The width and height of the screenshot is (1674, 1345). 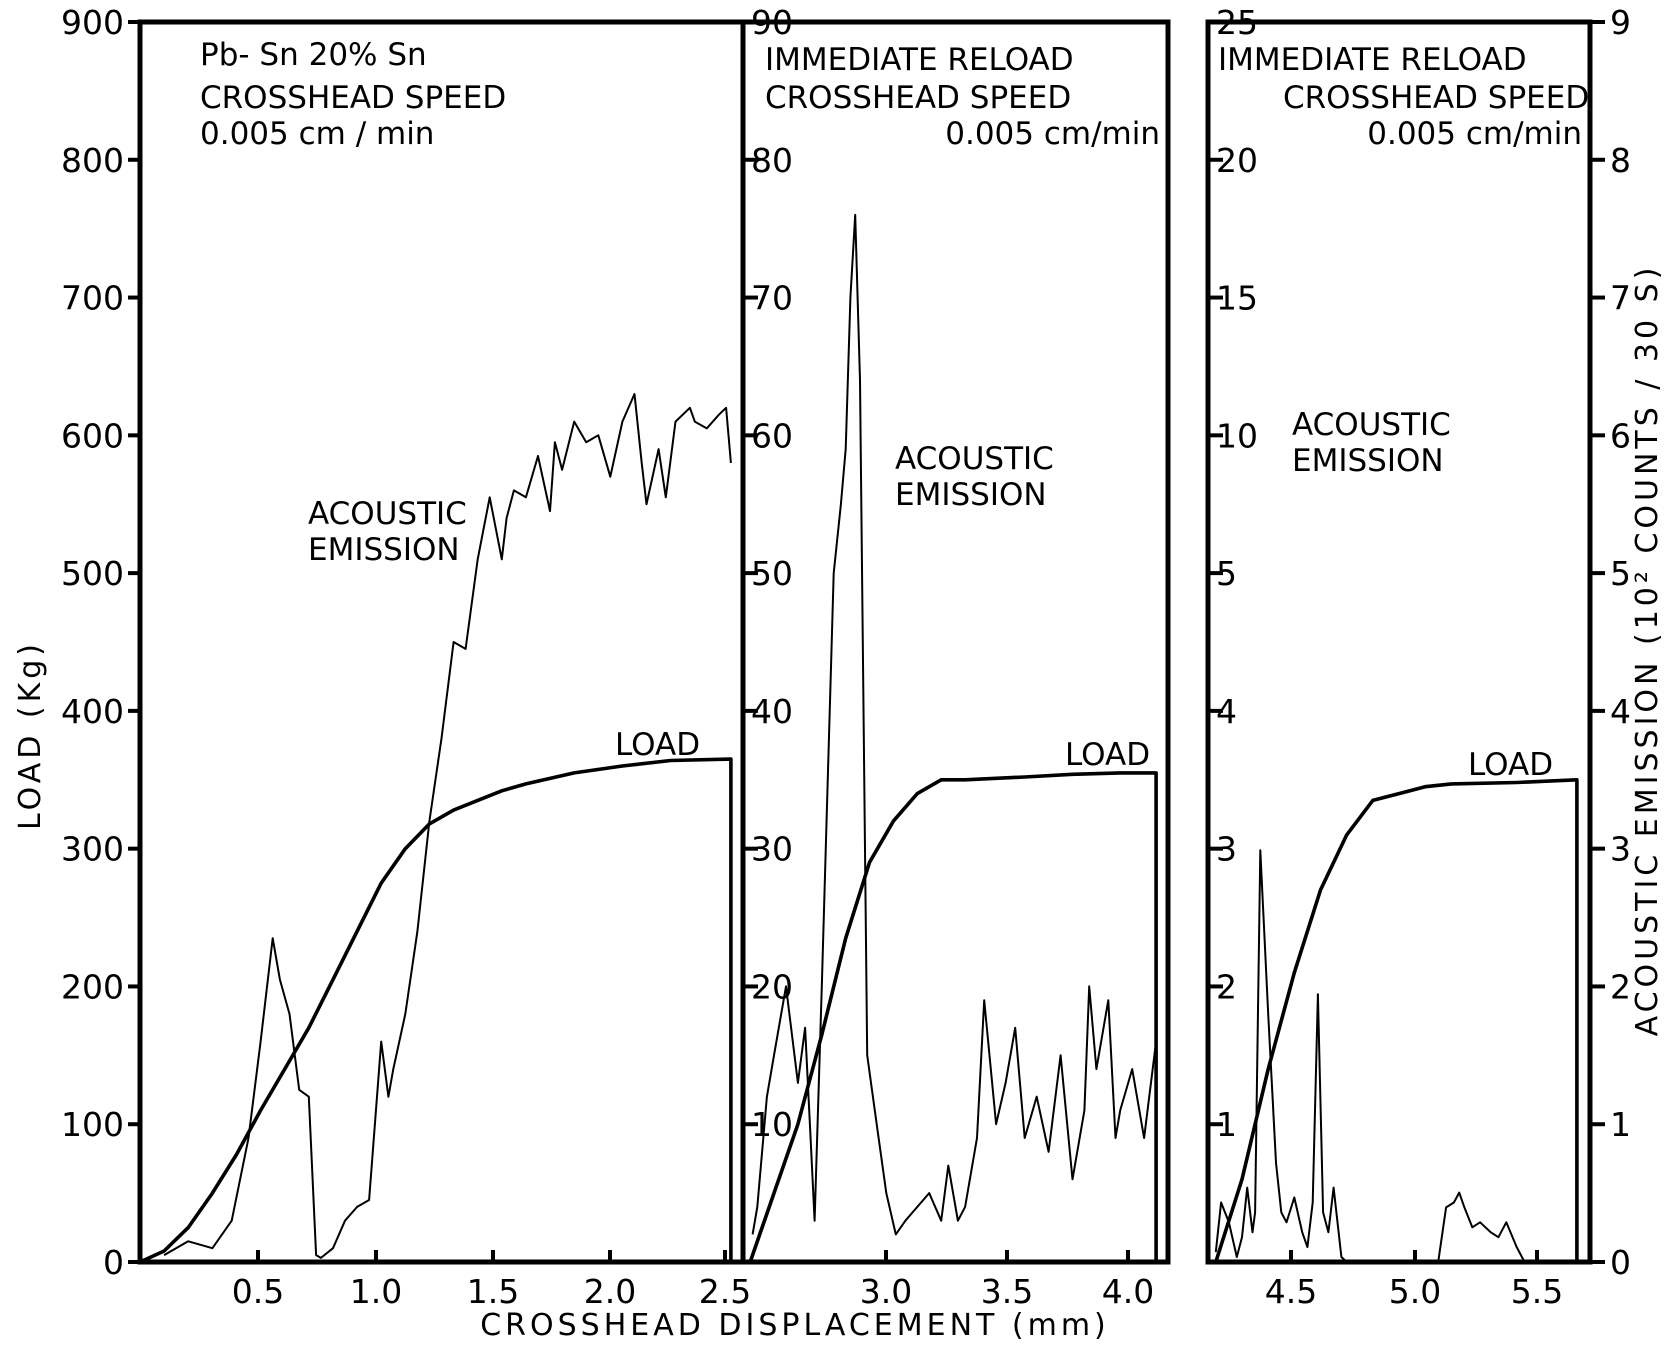 What do you see at coordinates (1007, 1291) in the screenshot?
I see `x-tick-label: 3.5` at bounding box center [1007, 1291].